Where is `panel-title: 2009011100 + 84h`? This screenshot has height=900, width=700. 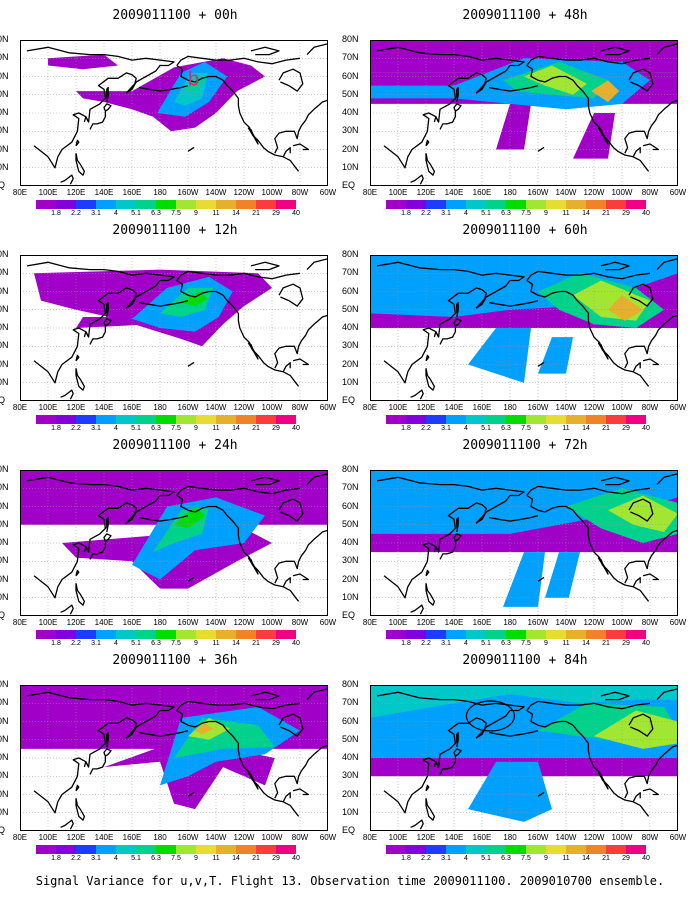
panel-title: 2009011100 + 84h is located at coordinates (525, 660).